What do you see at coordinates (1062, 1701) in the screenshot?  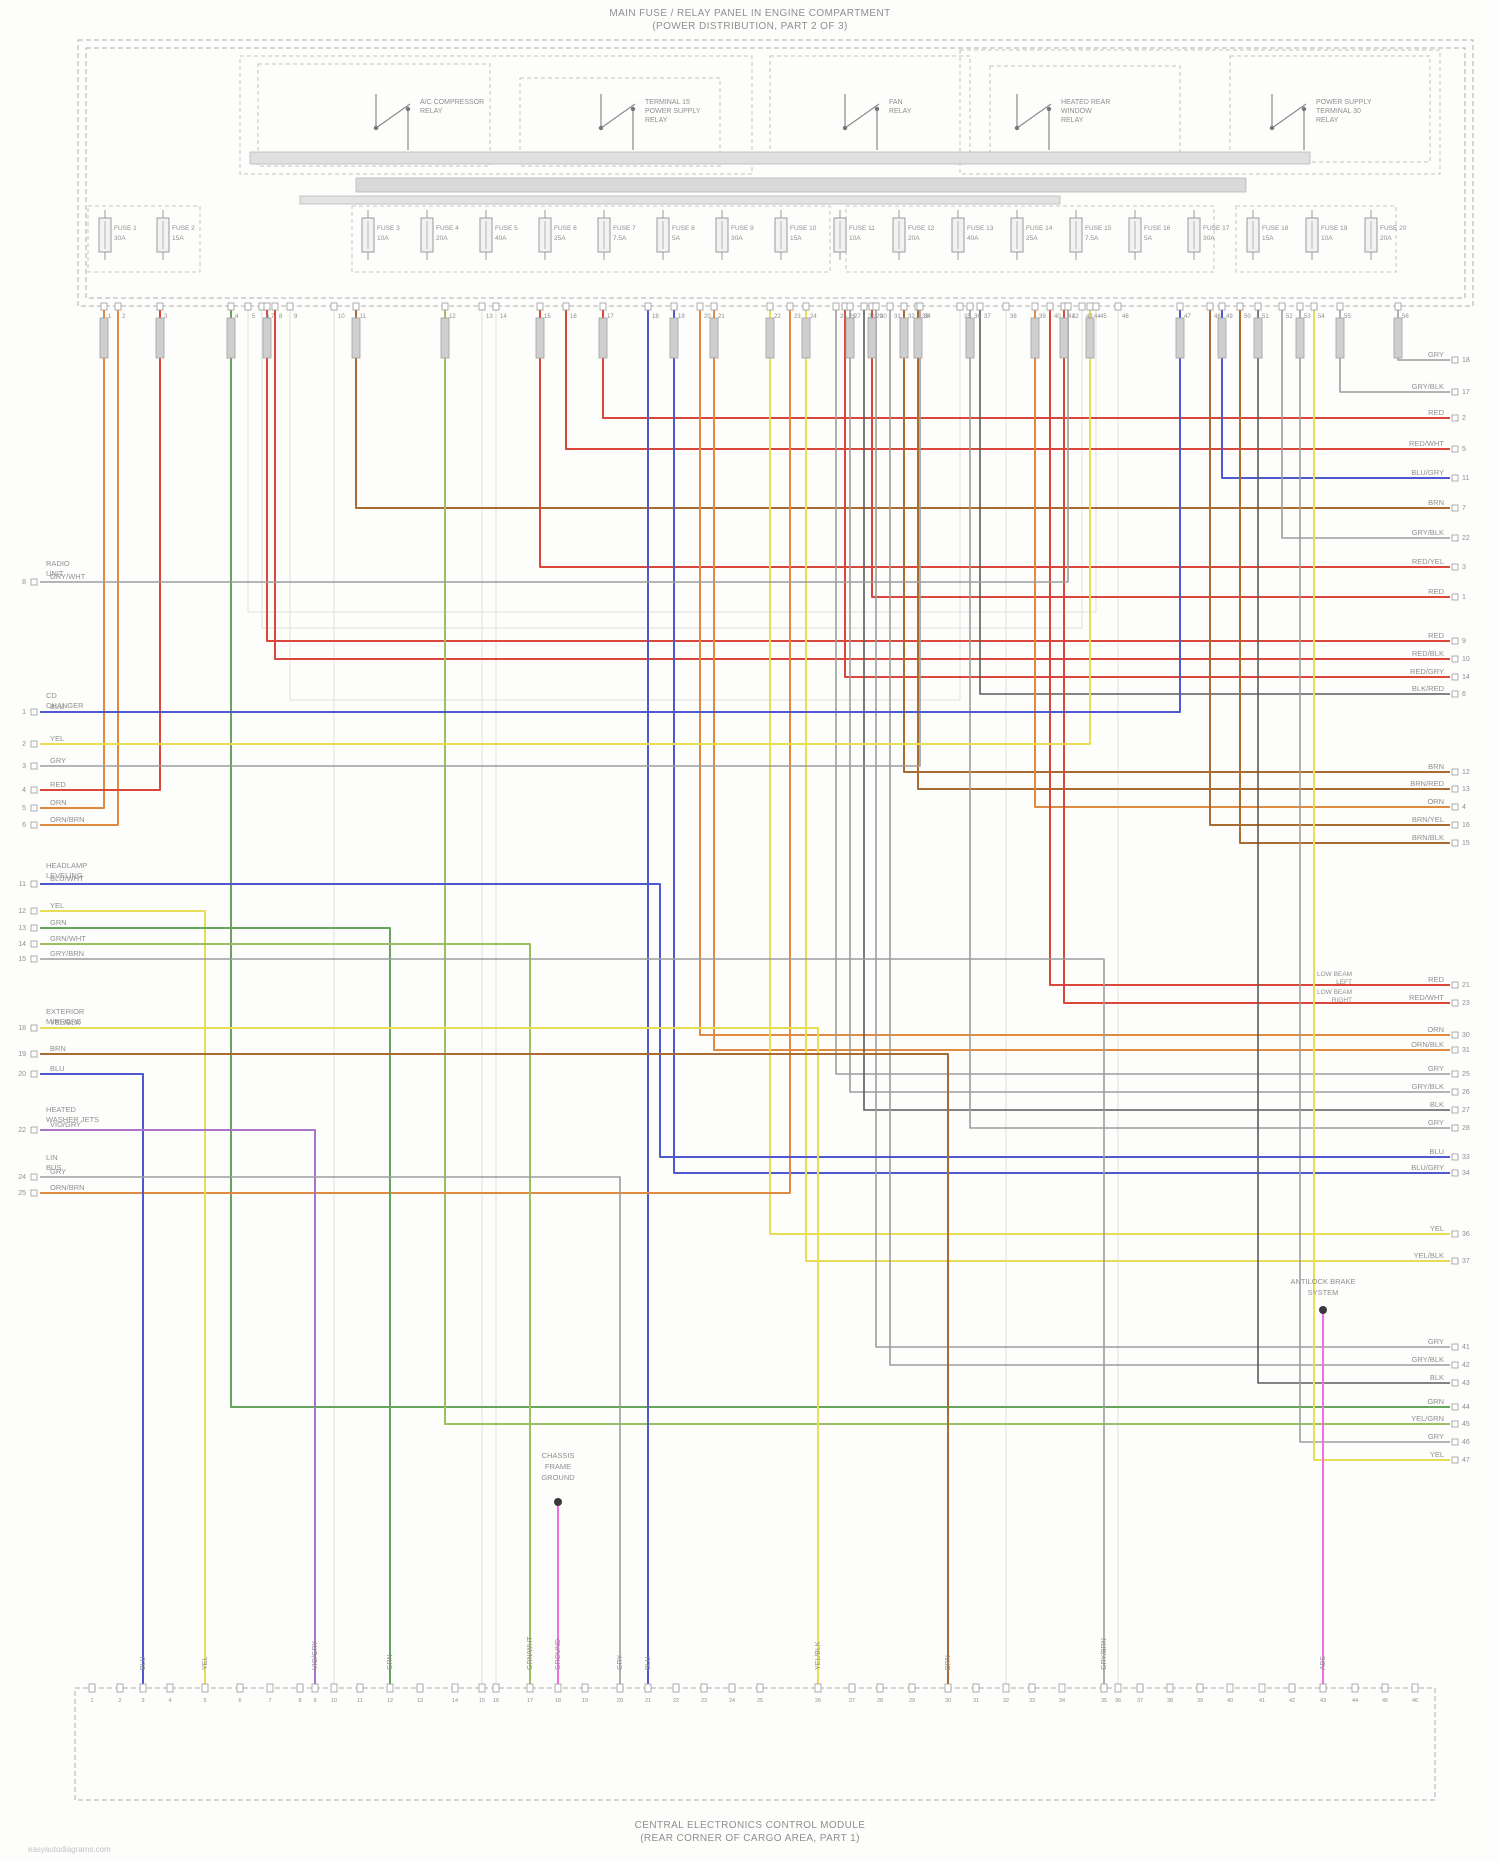 I see `pin-number: 34` at bounding box center [1062, 1701].